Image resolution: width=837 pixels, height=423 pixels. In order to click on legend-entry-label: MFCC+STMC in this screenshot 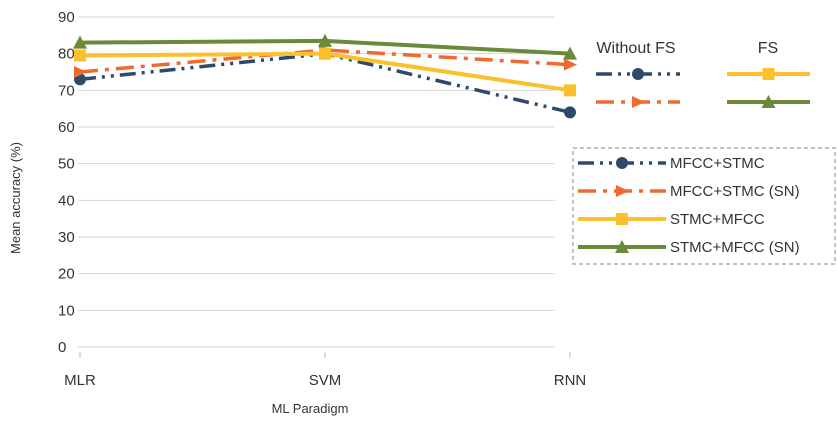, I will do `click(717, 163)`.